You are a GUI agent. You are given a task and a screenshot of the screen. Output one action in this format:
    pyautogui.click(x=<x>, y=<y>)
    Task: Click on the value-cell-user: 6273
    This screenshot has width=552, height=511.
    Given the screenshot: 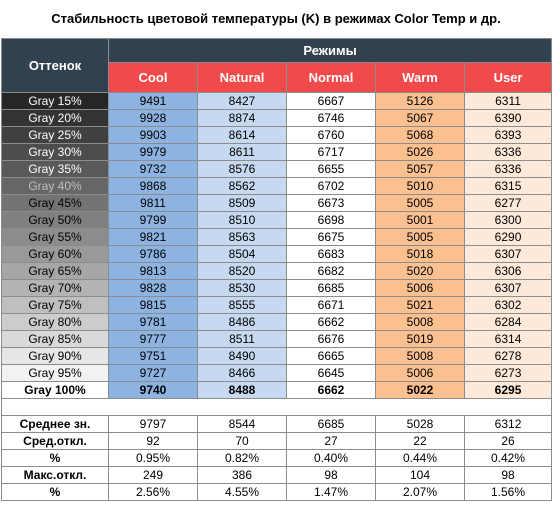 What is the action you would take?
    pyautogui.click(x=507, y=373)
    